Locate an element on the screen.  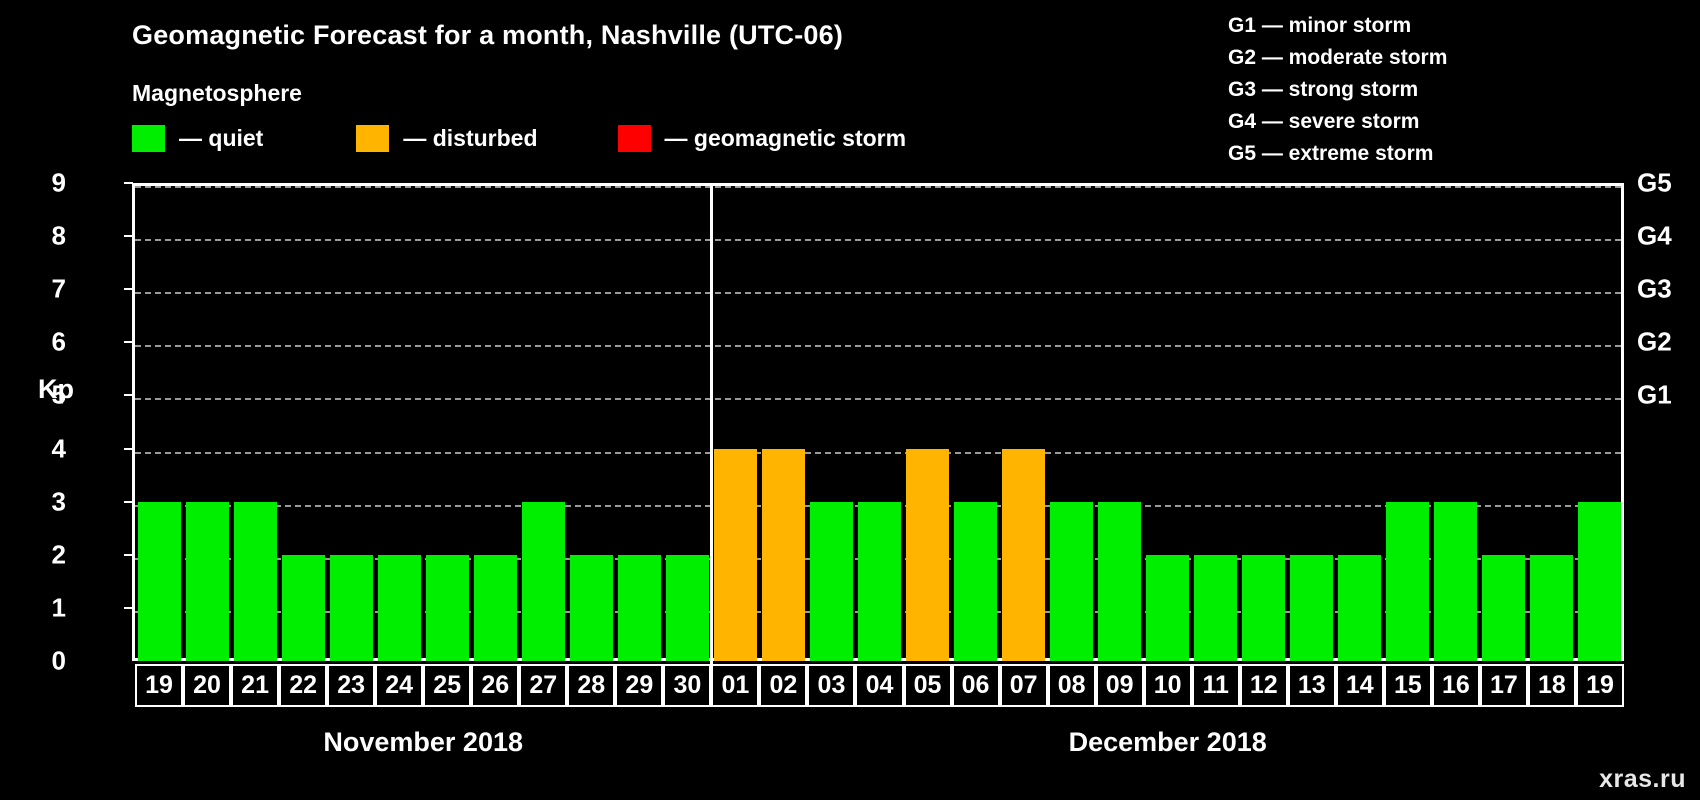
day-label: 12 is located at coordinates (1263, 685).